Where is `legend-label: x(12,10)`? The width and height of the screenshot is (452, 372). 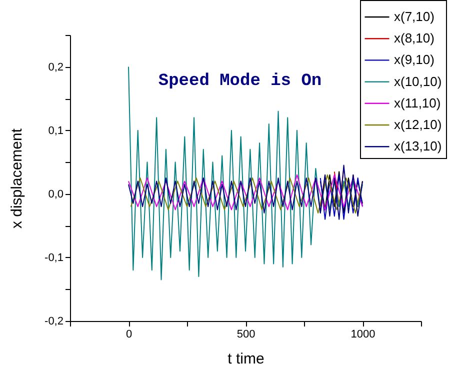 legend-label: x(12,10) is located at coordinates (418, 124).